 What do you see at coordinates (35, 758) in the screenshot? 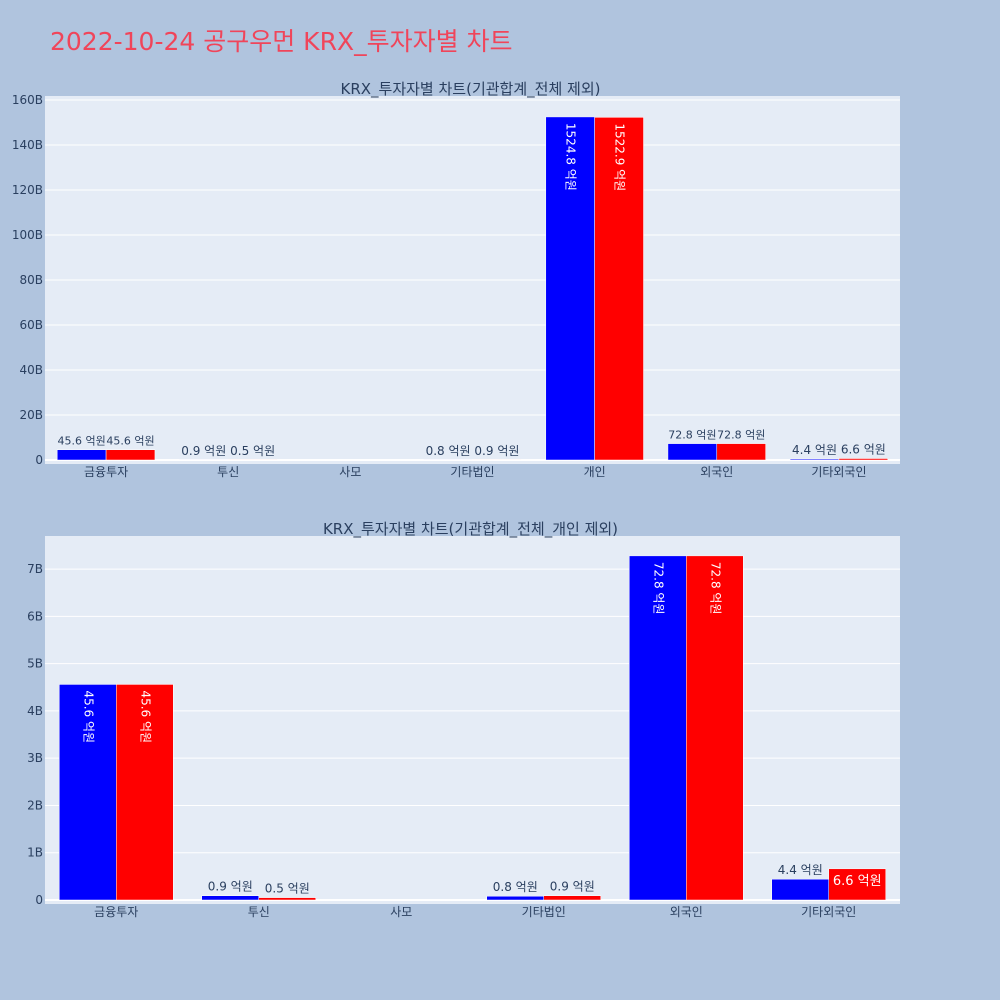
I see `y-tick-label: 3B` at bounding box center [35, 758].